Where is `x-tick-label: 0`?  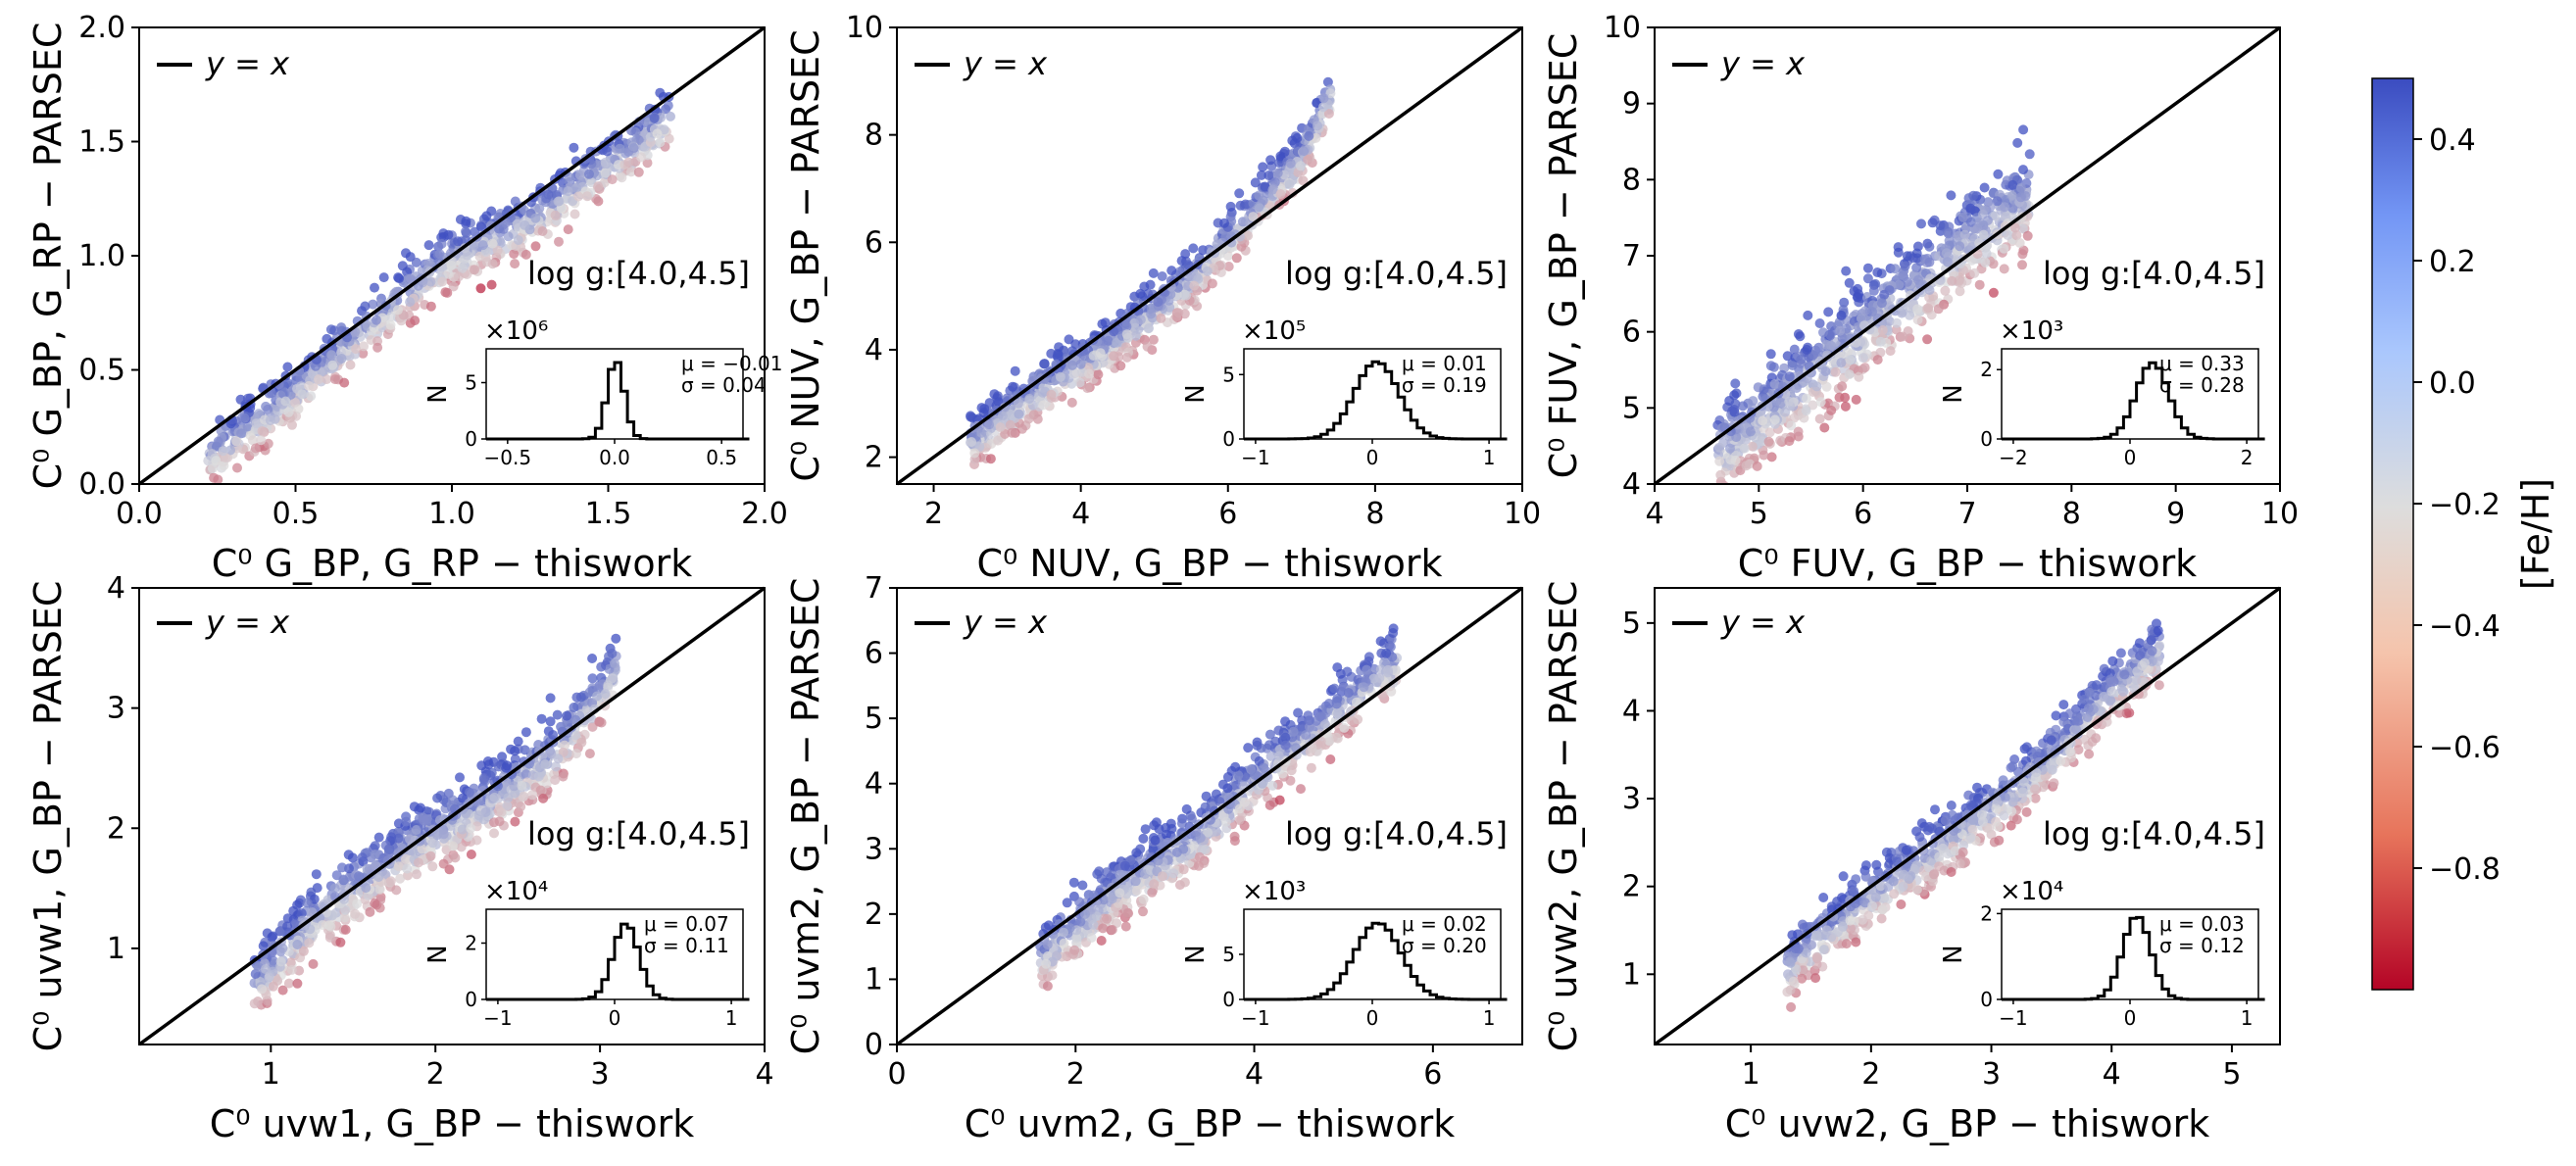
x-tick-label: 0 is located at coordinates (896, 1074).